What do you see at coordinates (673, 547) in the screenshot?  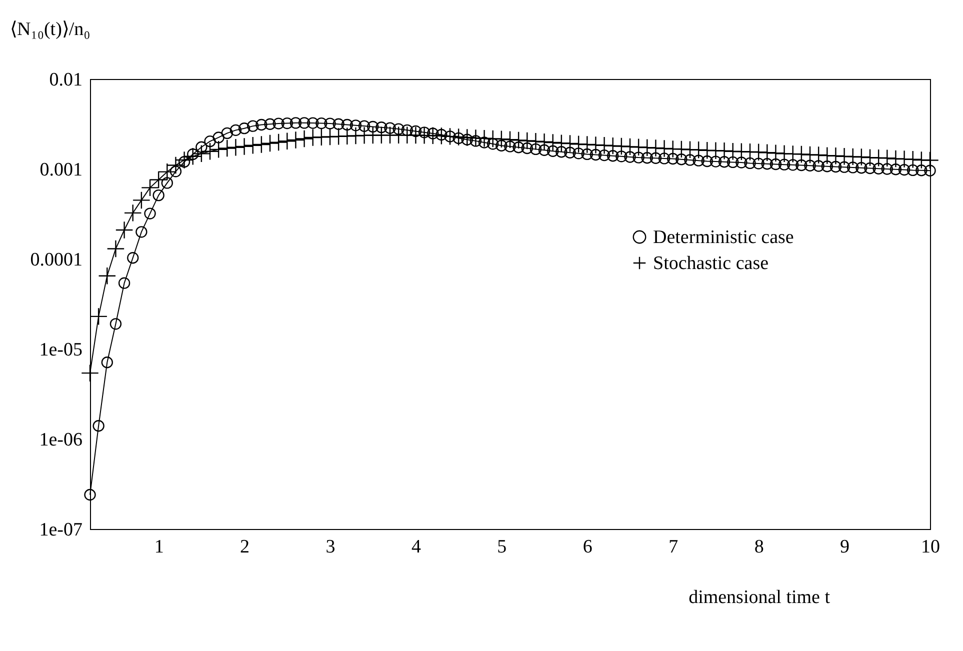 I see `x-tick-label: 7` at bounding box center [673, 547].